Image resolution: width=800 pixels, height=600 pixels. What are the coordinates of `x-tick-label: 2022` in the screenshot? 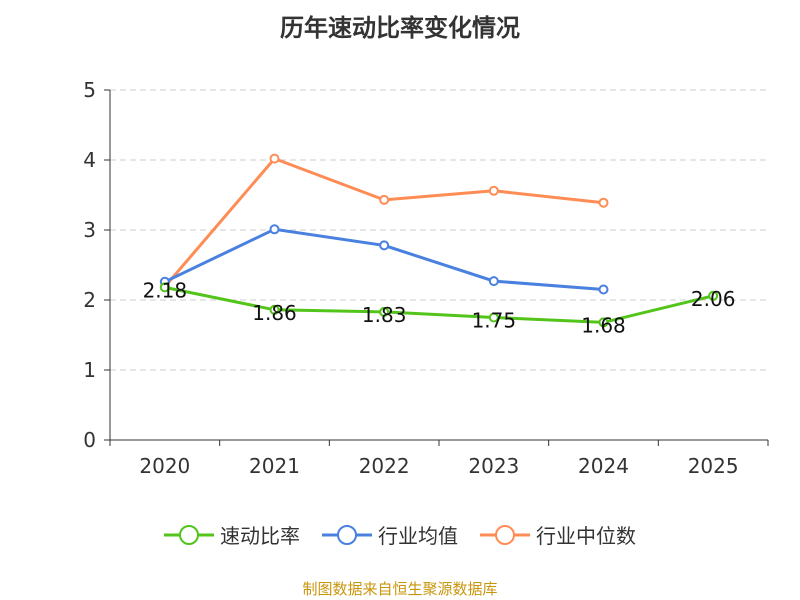 It's located at (384, 466).